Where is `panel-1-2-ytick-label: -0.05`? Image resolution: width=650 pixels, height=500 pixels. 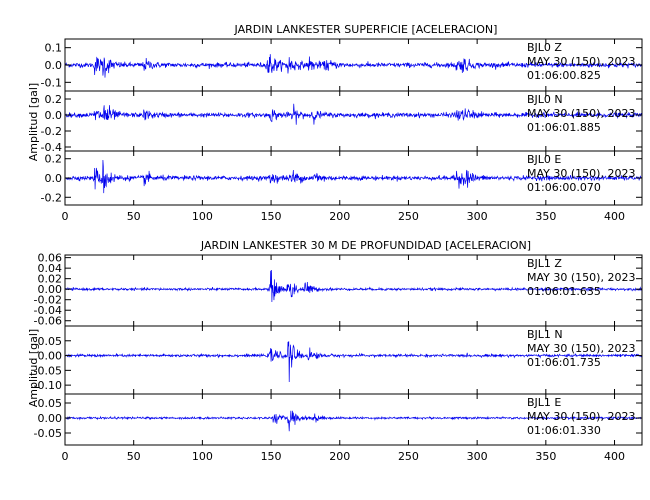
panel-1-2-ytick-label: -0.05 is located at coordinates (48, 433).